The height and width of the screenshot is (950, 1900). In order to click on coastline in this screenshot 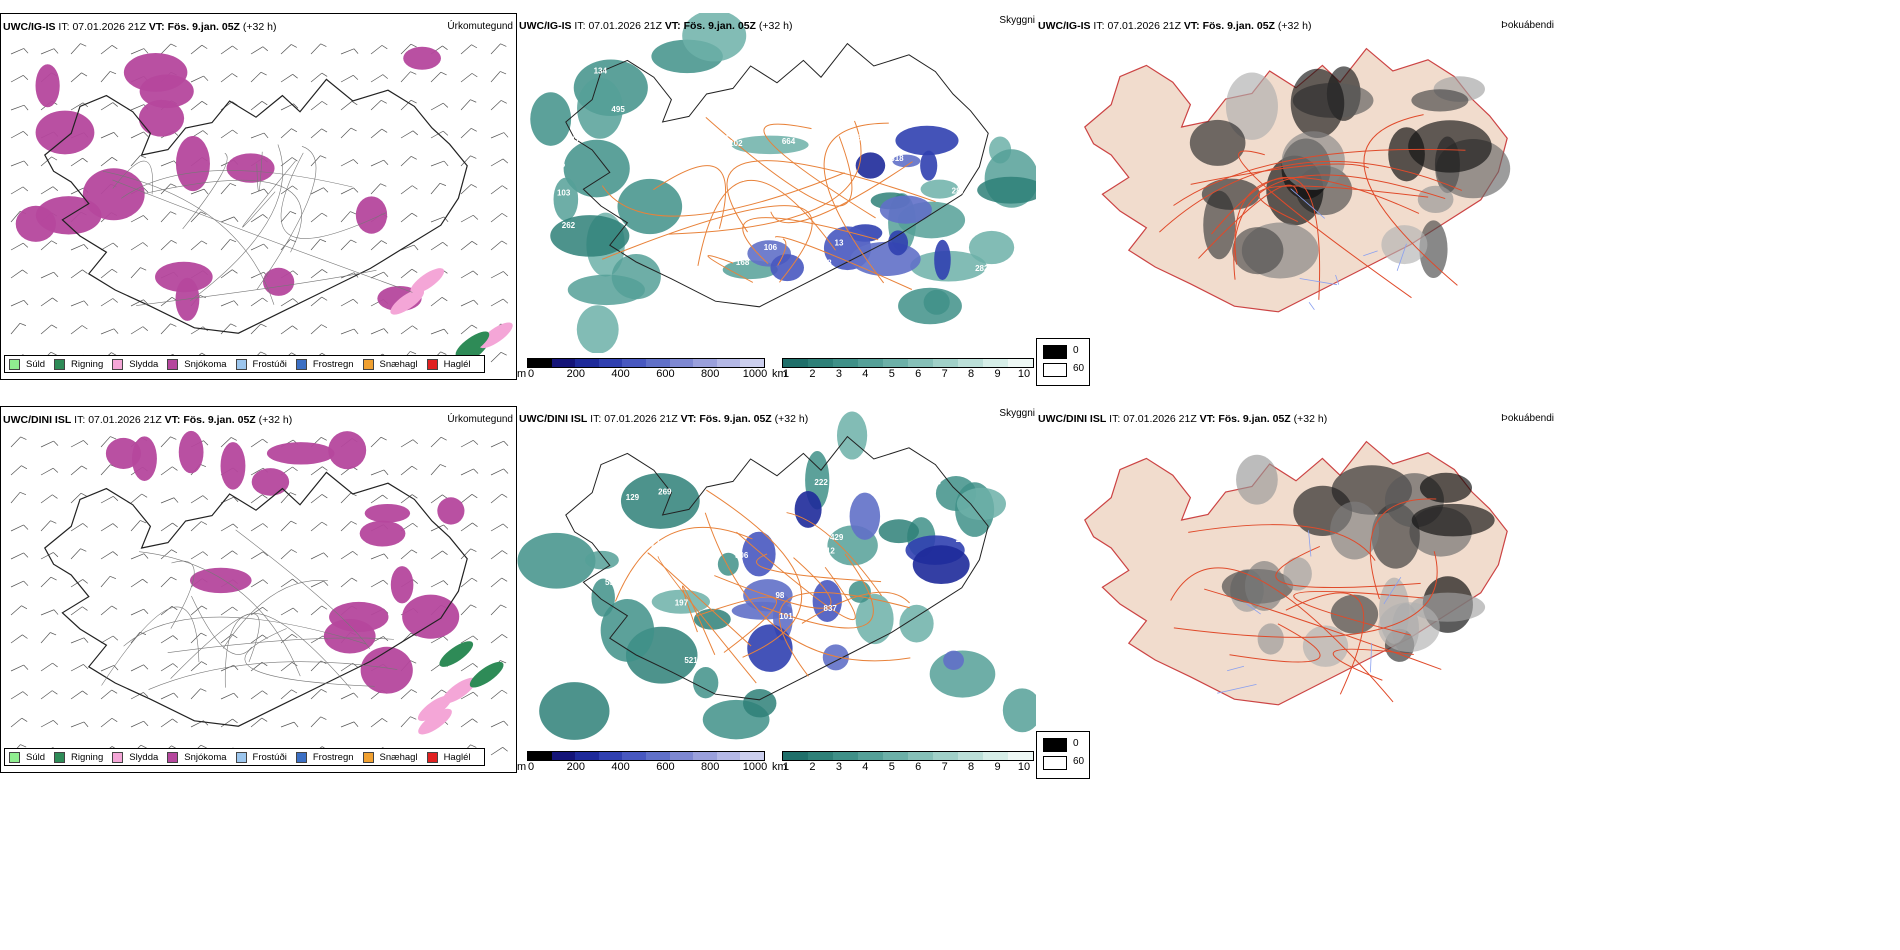, I will do `click(777, 568)`.